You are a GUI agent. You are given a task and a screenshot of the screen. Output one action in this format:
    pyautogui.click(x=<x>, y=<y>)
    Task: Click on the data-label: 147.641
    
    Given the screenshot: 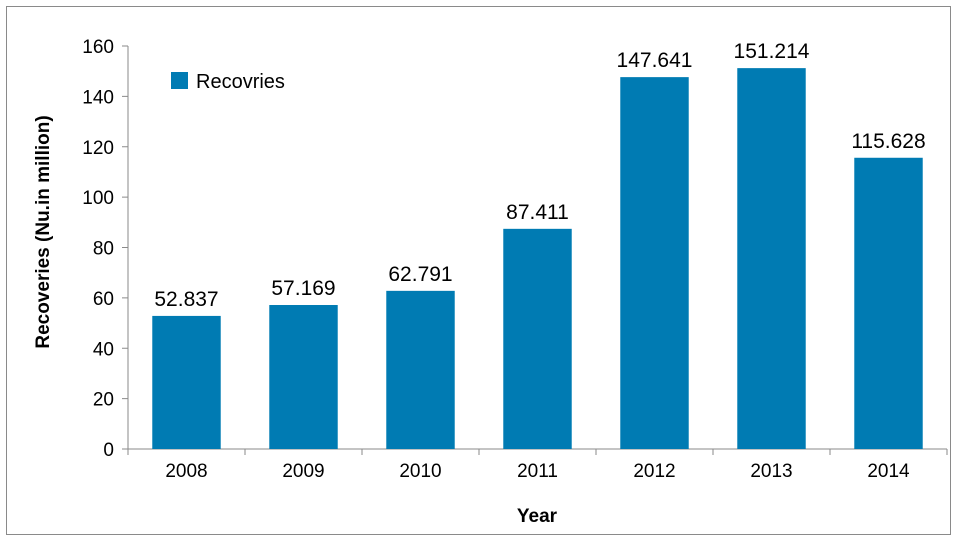 What is the action you would take?
    pyautogui.click(x=655, y=60)
    